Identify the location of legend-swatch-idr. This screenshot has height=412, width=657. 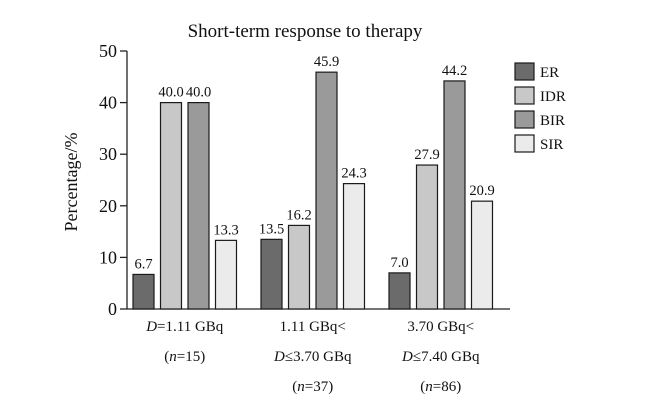
(524, 95).